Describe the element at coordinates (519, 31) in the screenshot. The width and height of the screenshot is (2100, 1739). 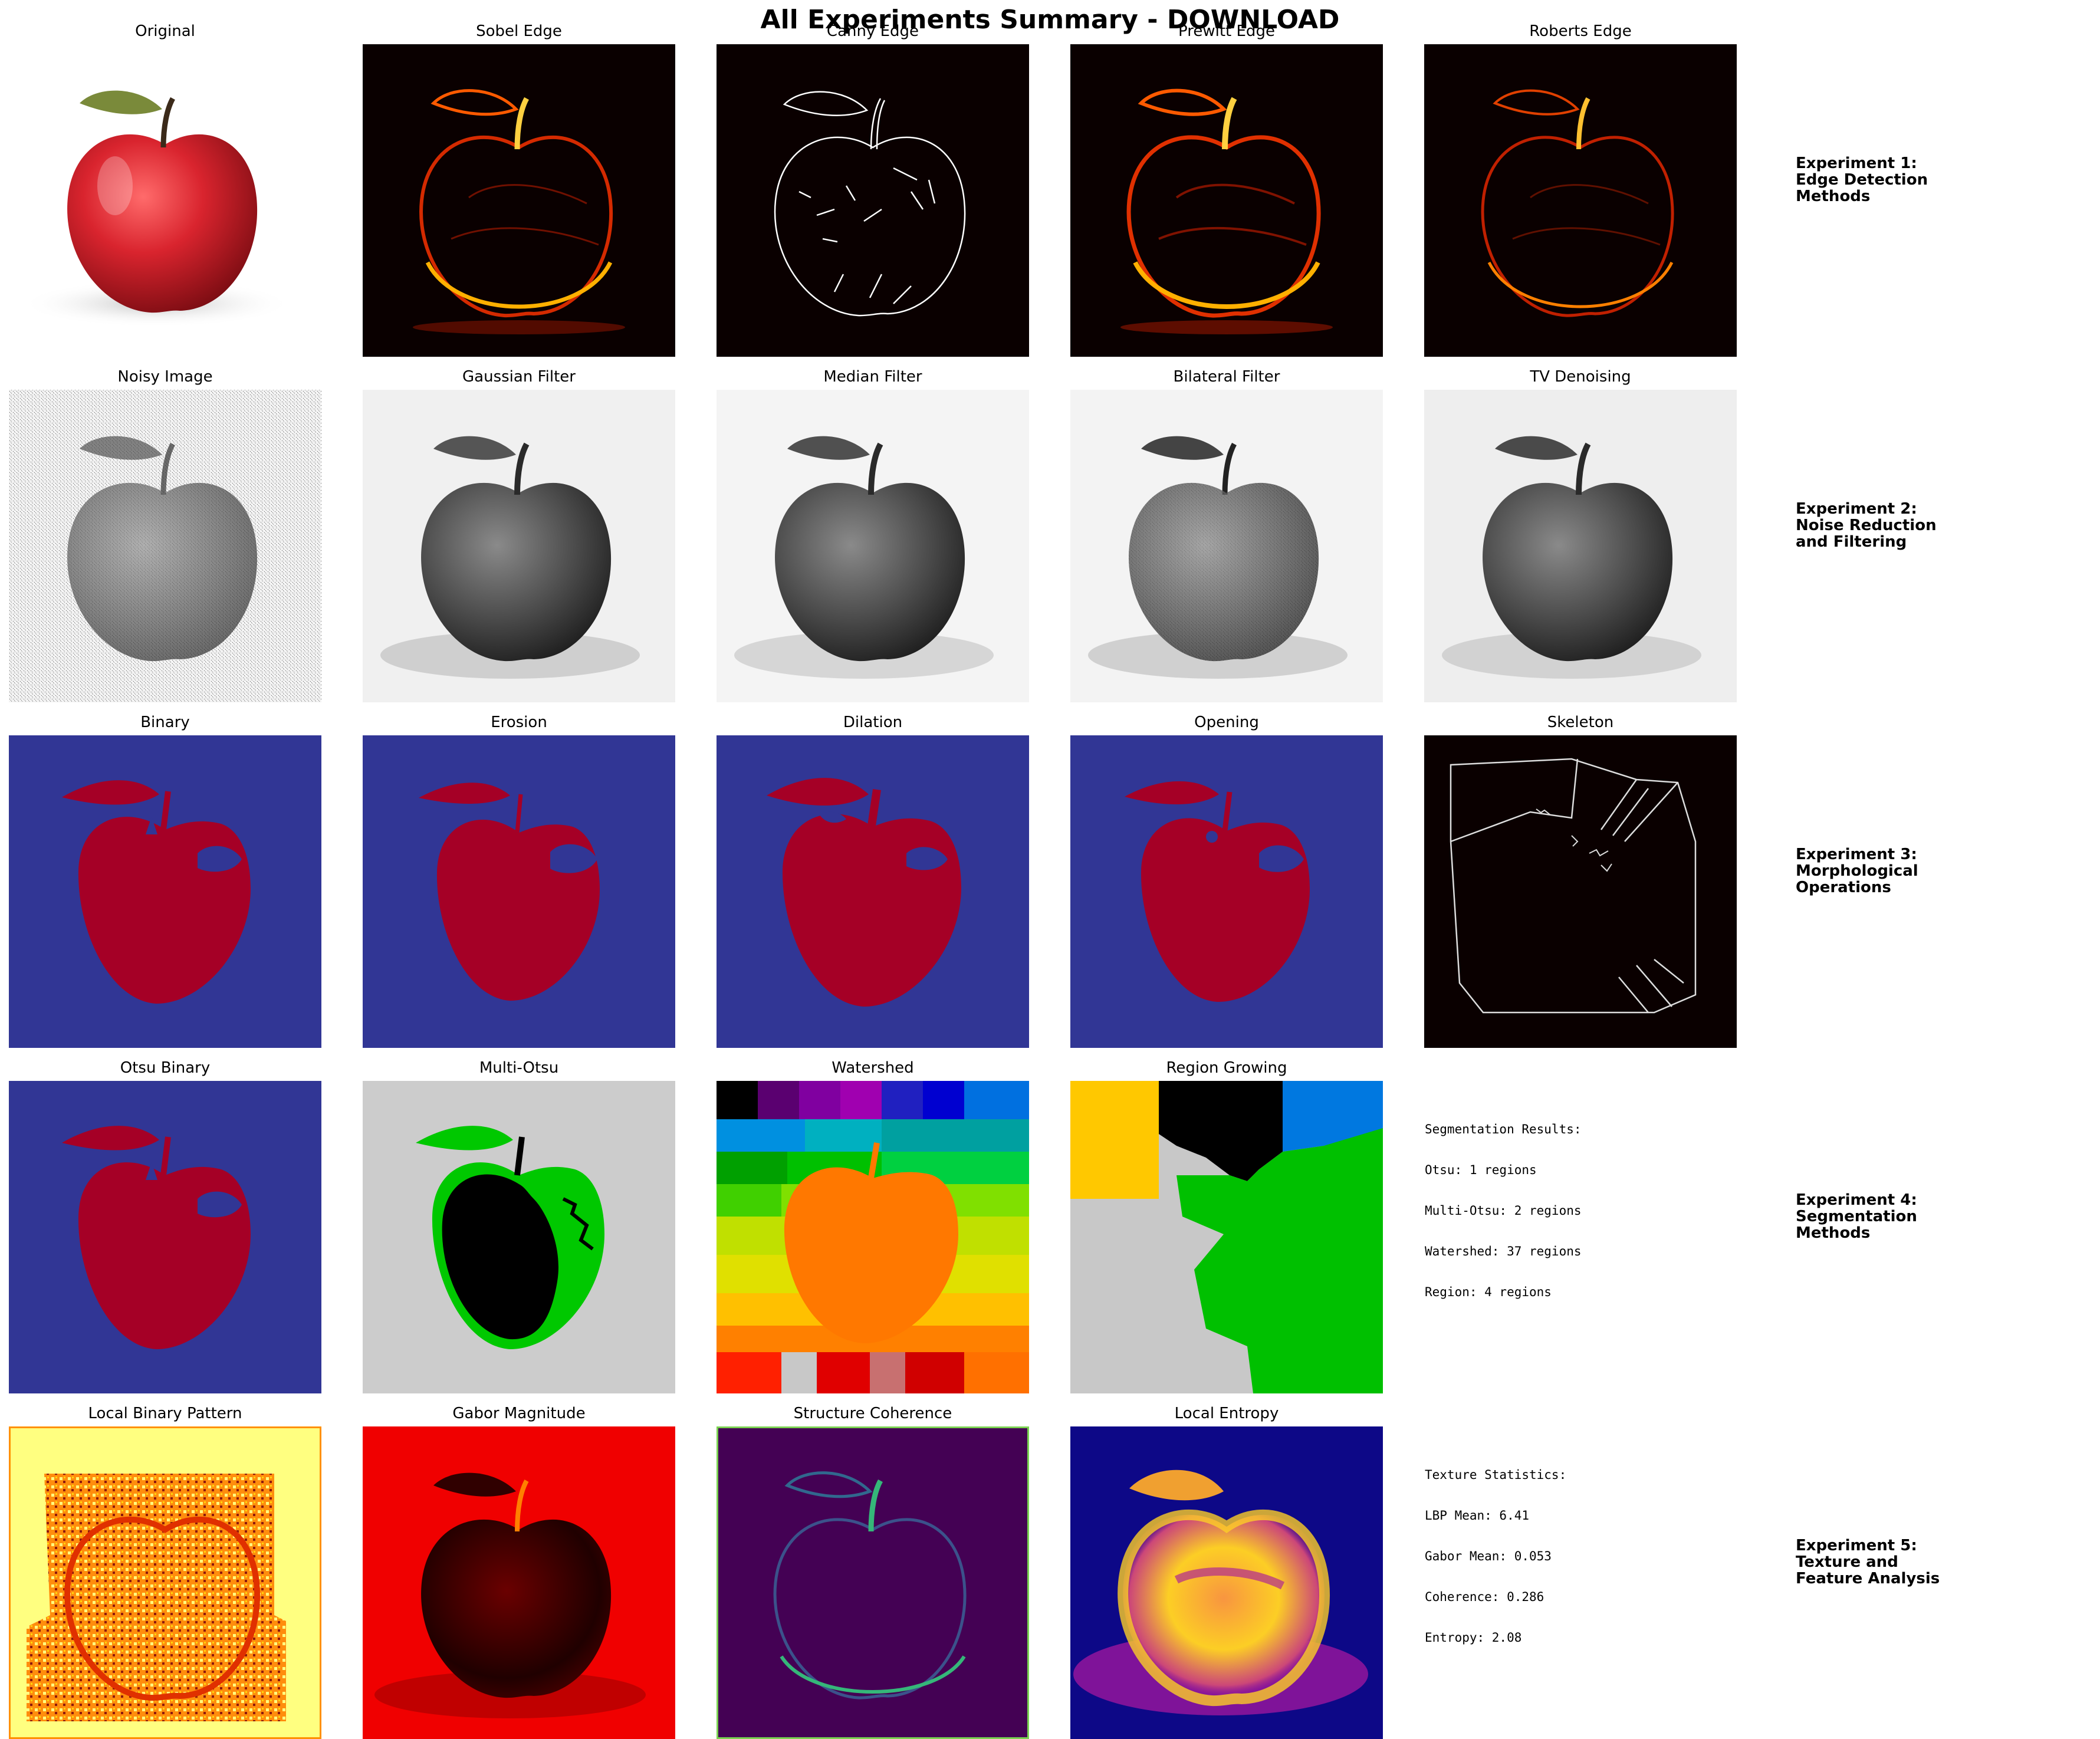
I see `panel-title-sobel: Sobel Edge` at that location.